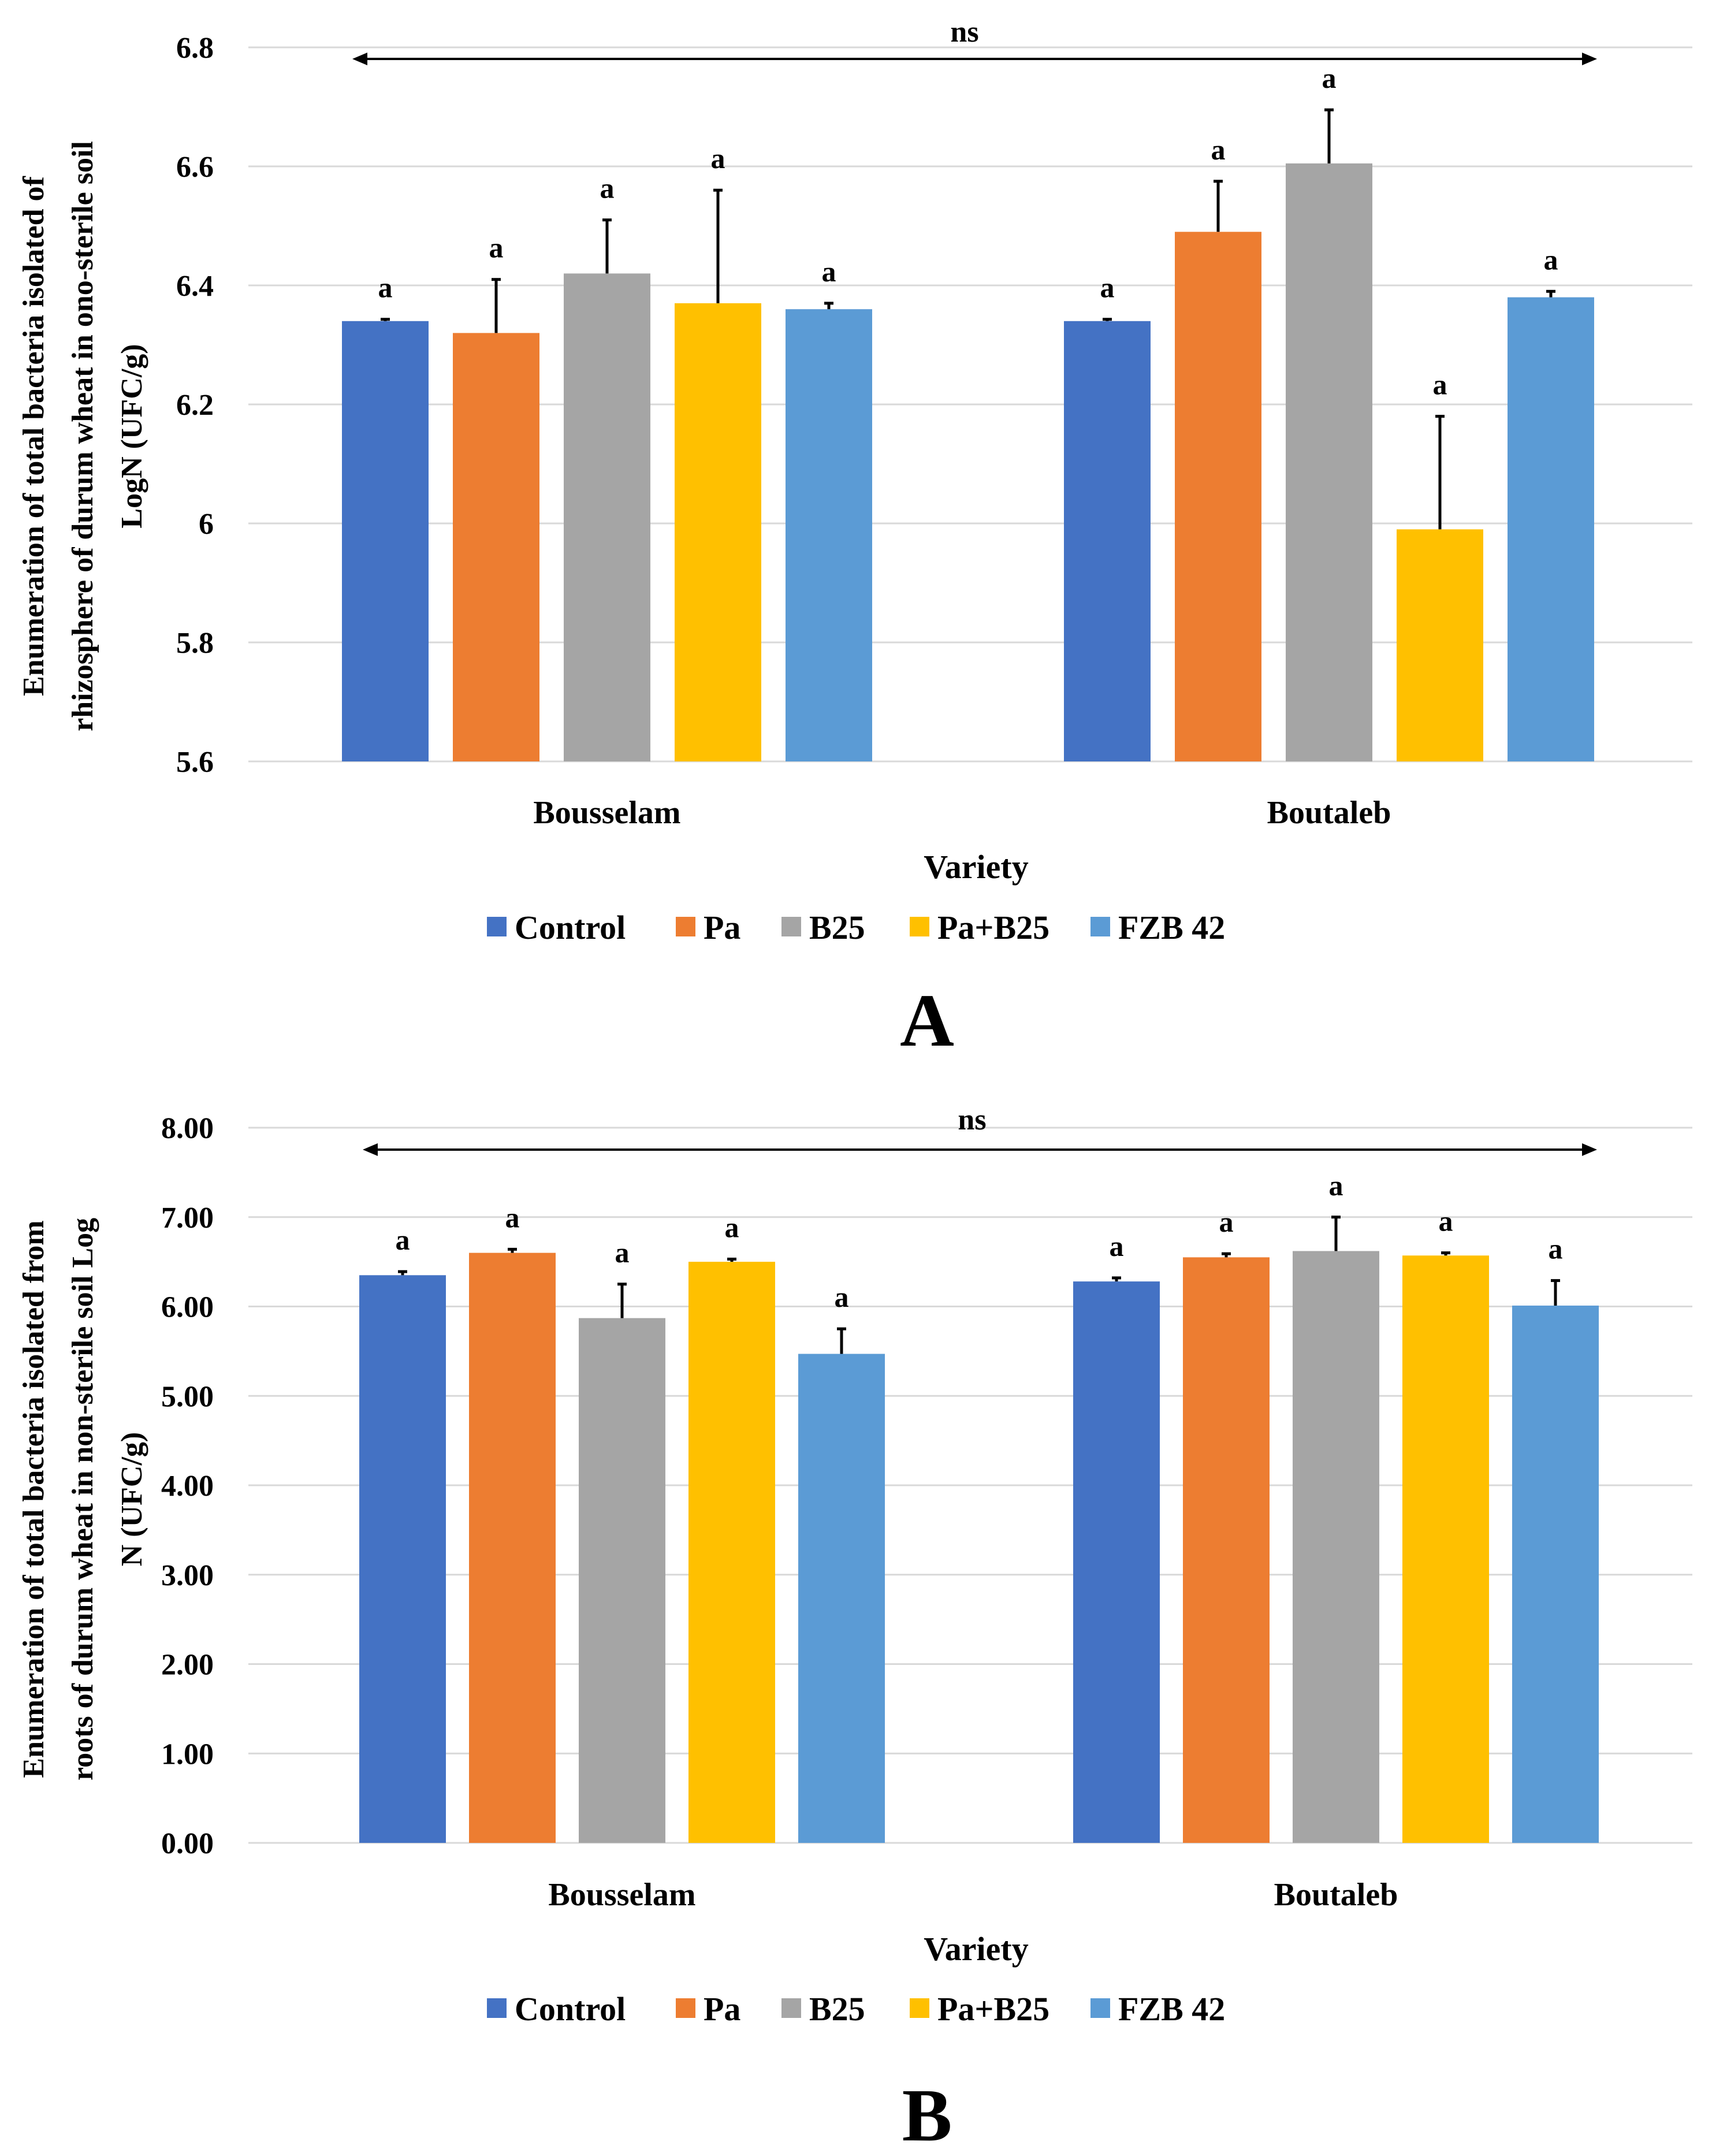 Image resolution: width=1727 pixels, height=2156 pixels. What do you see at coordinates (927, 2115) in the screenshot?
I see `panel-label: B` at bounding box center [927, 2115].